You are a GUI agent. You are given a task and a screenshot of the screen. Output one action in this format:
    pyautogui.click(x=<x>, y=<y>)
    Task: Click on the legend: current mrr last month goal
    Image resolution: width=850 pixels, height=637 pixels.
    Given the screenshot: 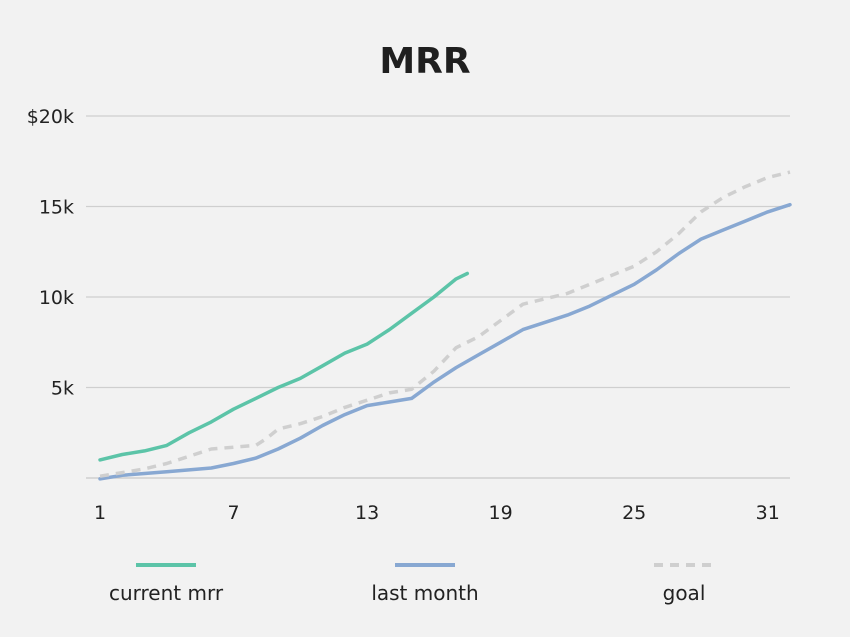 What is the action you would take?
    pyautogui.click(x=411, y=584)
    